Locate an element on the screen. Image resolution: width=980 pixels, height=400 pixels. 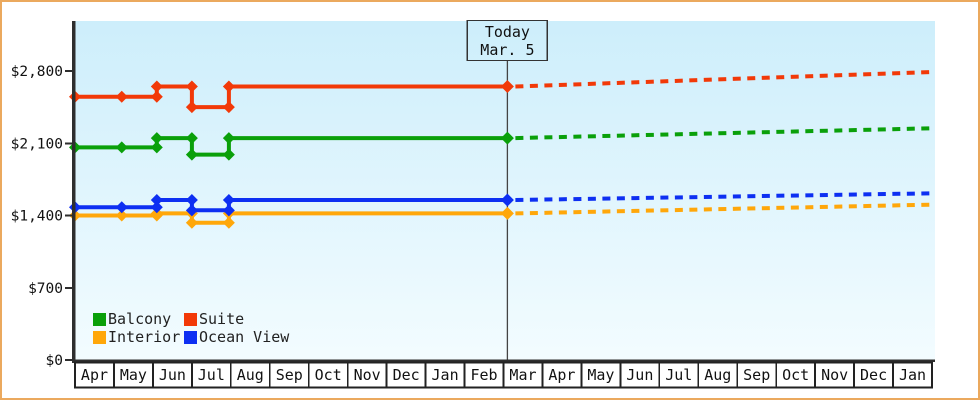
today-box-title: Today is located at coordinates (507, 32).